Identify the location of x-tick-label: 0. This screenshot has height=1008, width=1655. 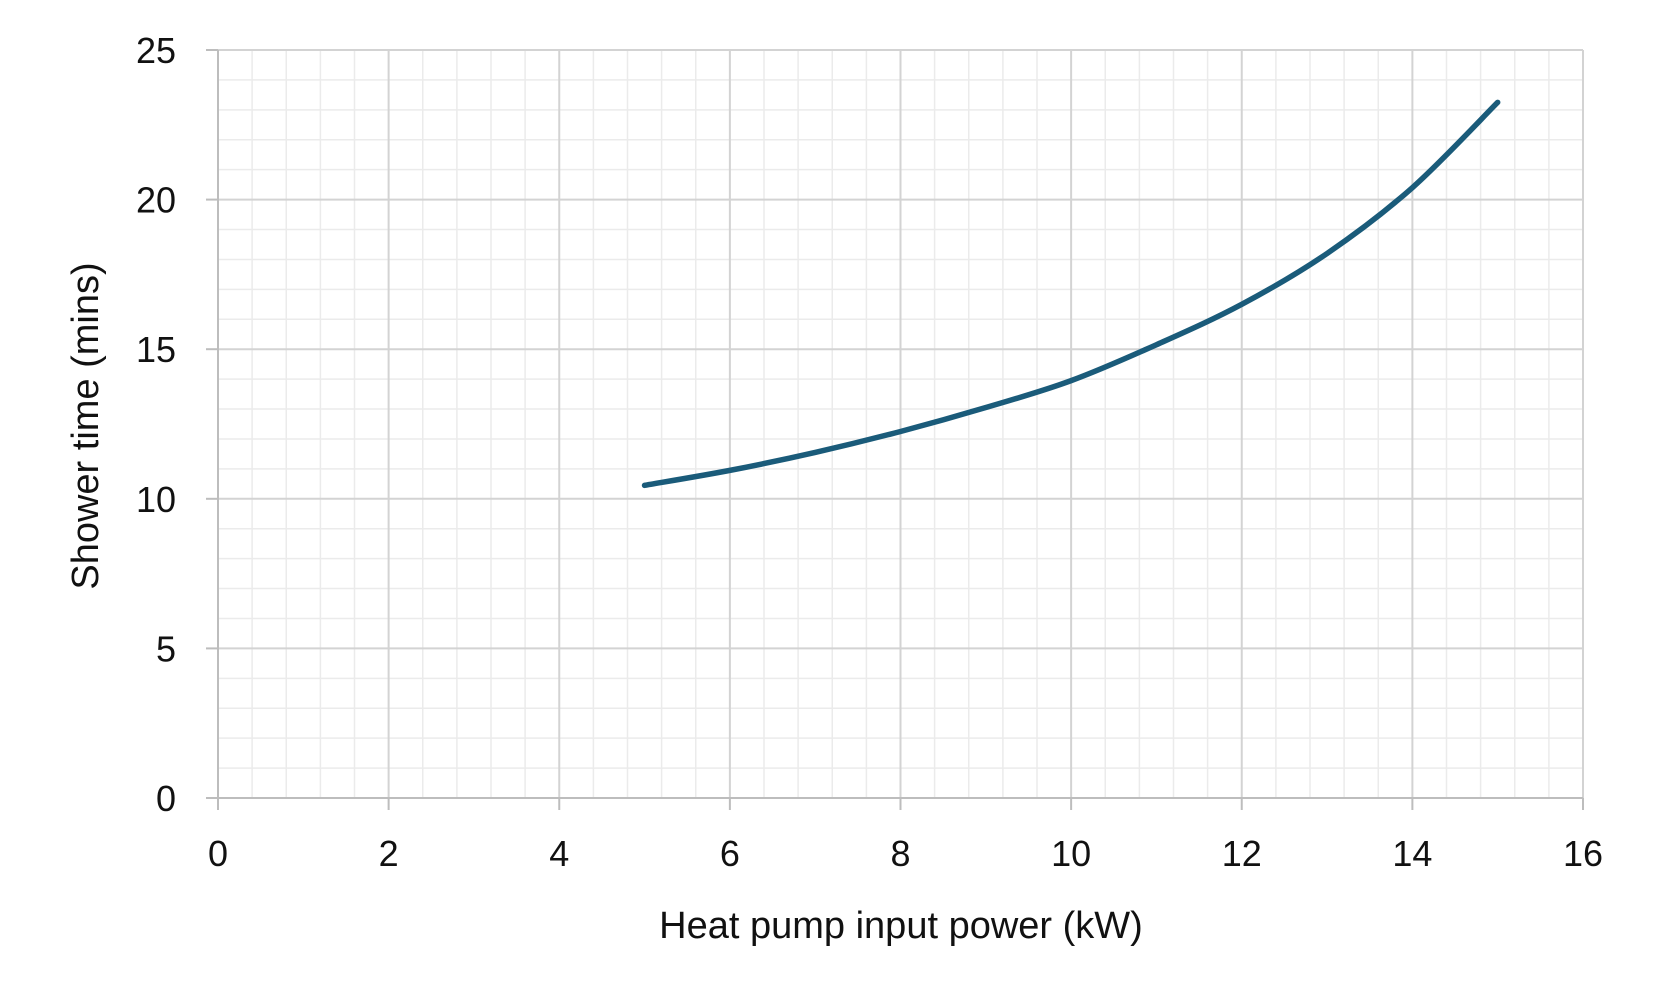
(218, 853).